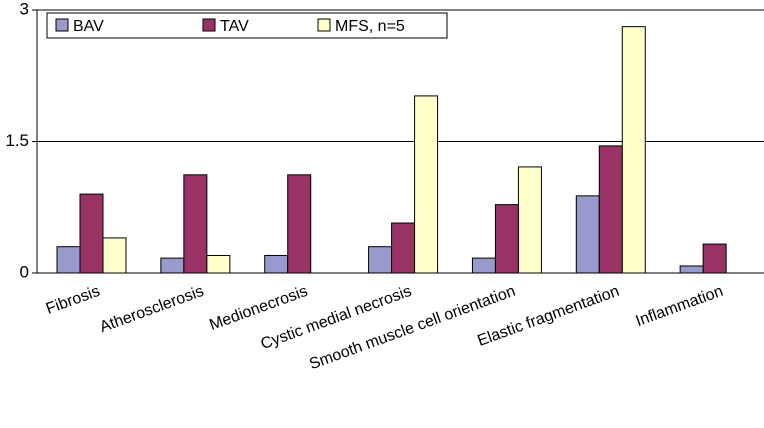  Describe the element at coordinates (234, 26) in the screenshot. I see `legend-label: TAV` at that location.